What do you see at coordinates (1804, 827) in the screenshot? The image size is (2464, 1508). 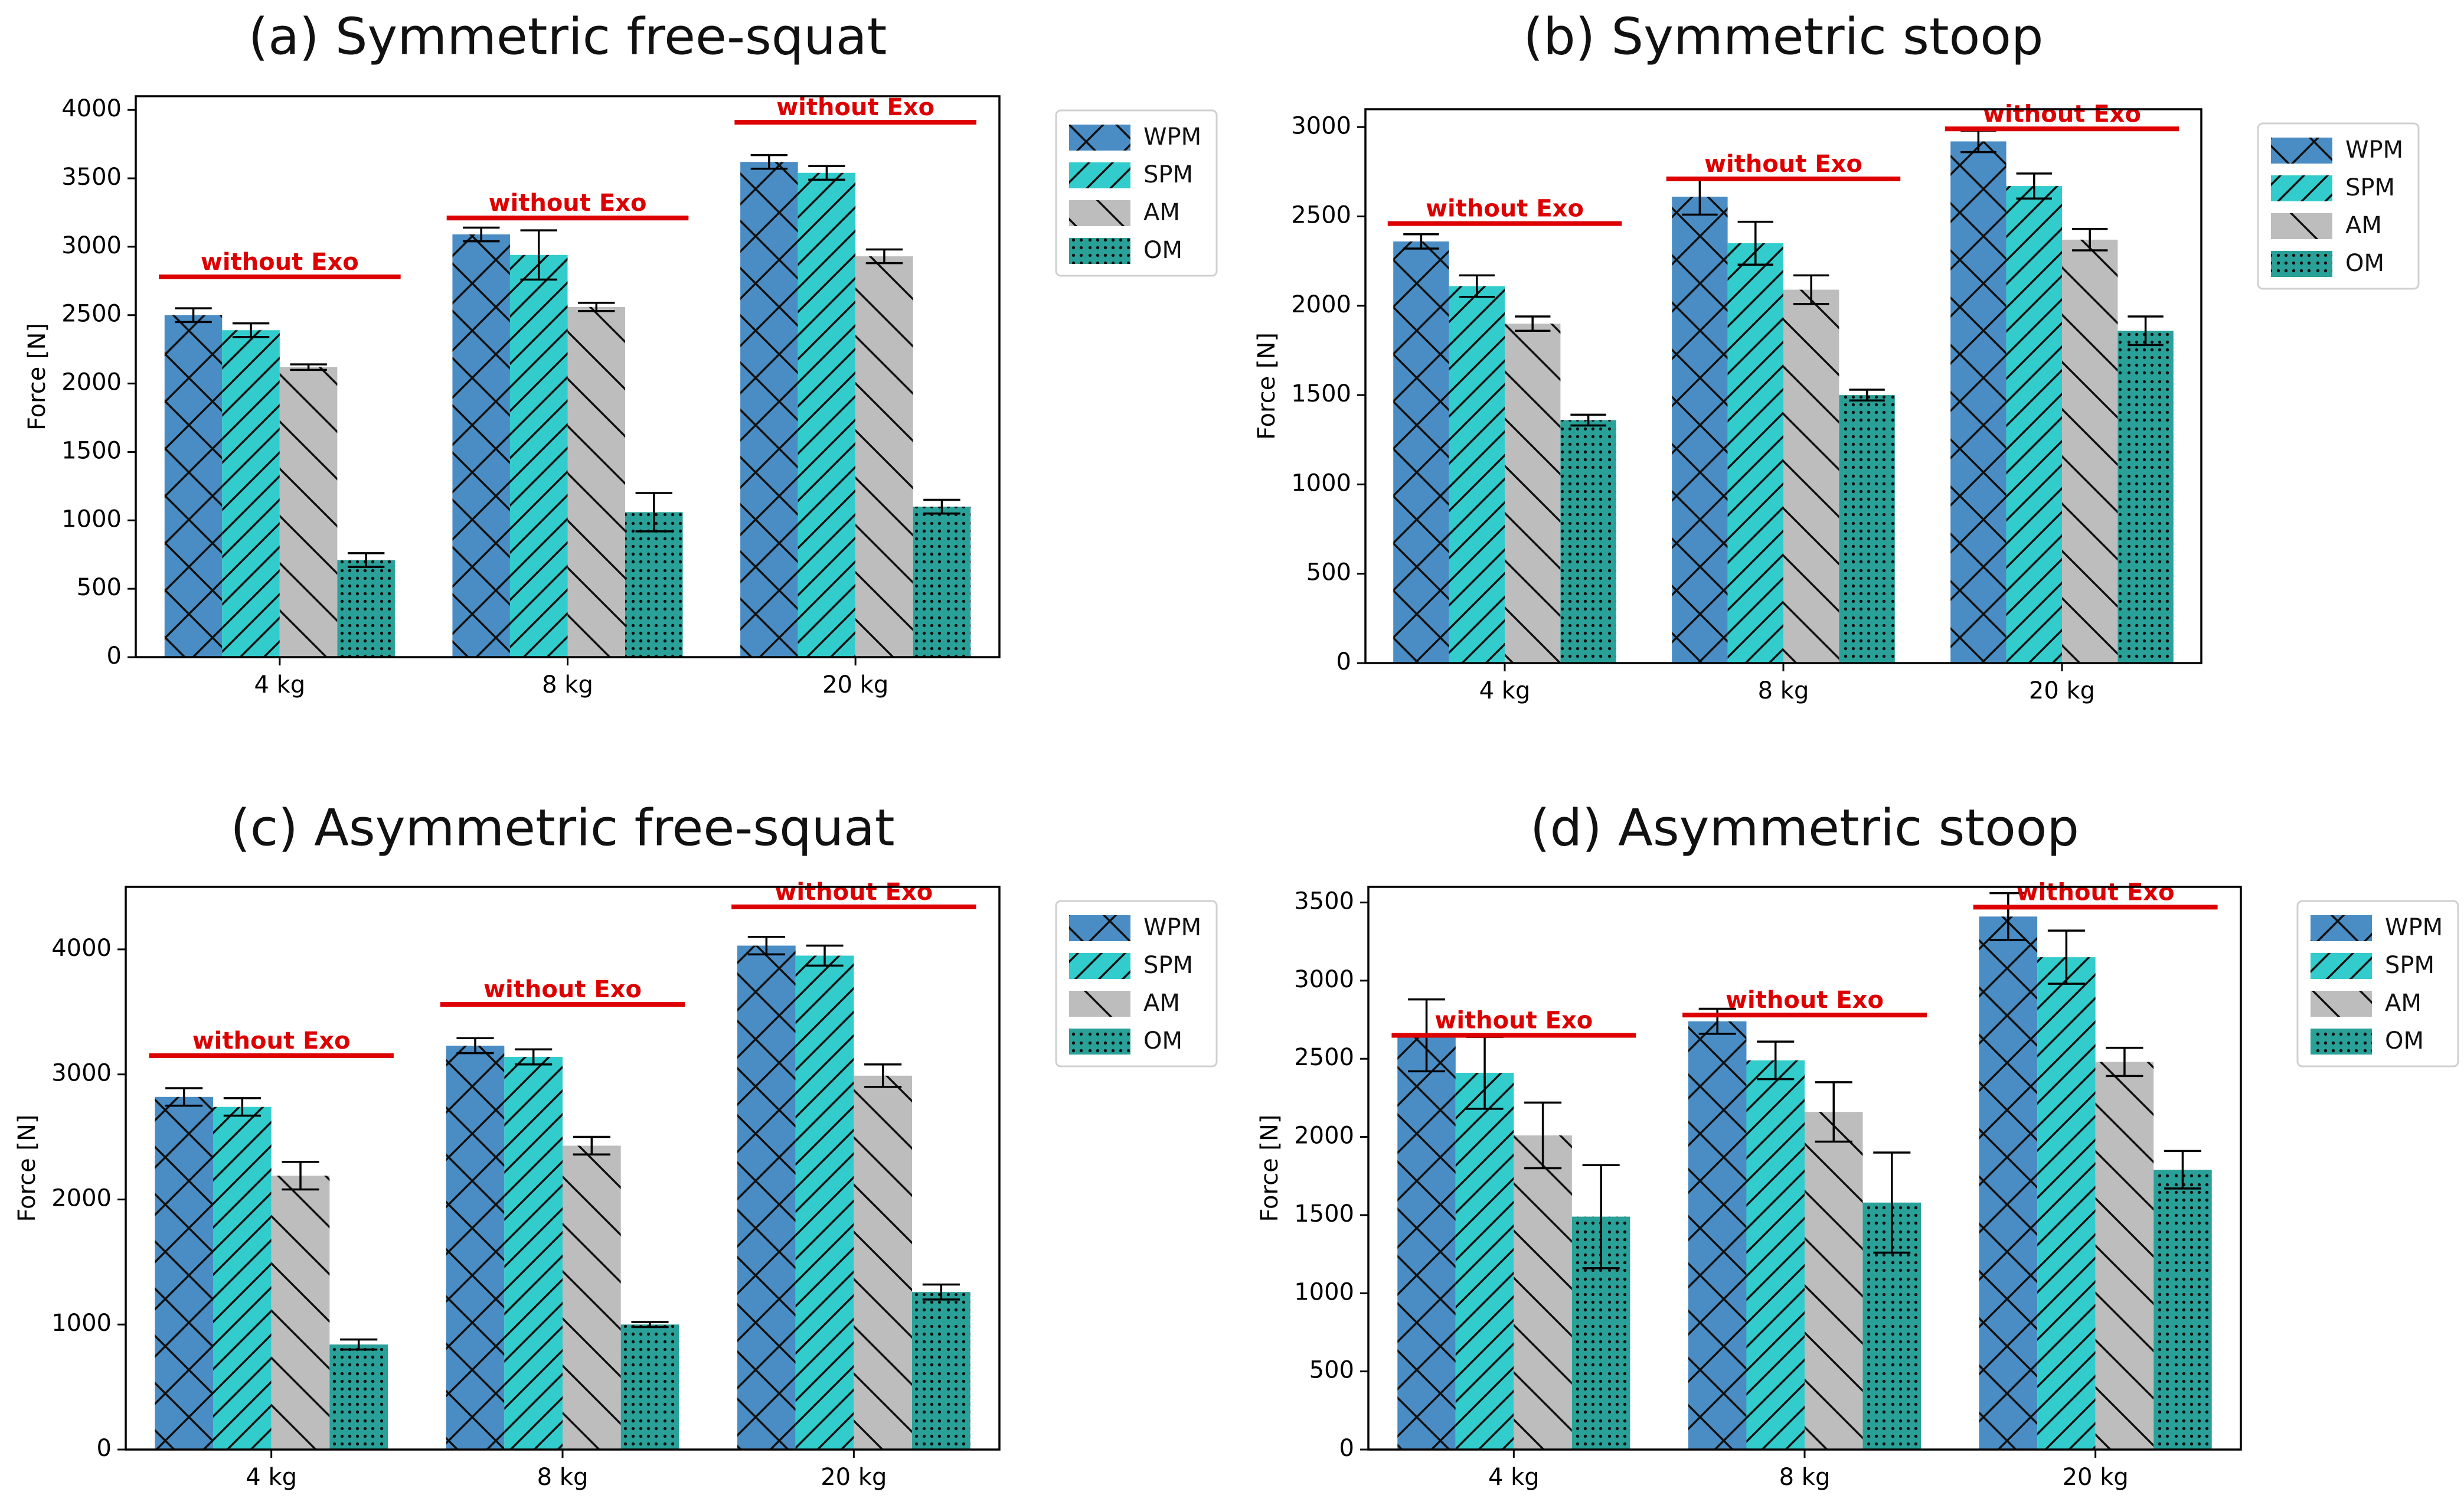 I see `chart-title: (d) Asymmetric stoop` at bounding box center [1804, 827].